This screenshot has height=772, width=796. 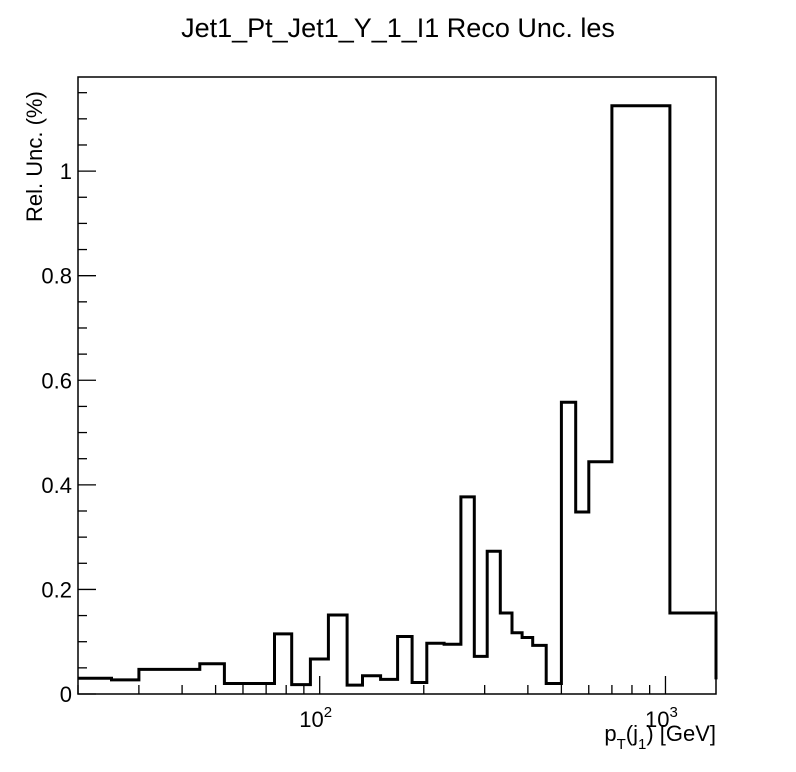 I want to click on x-tick-label: 10², so click(x=315, y=718).